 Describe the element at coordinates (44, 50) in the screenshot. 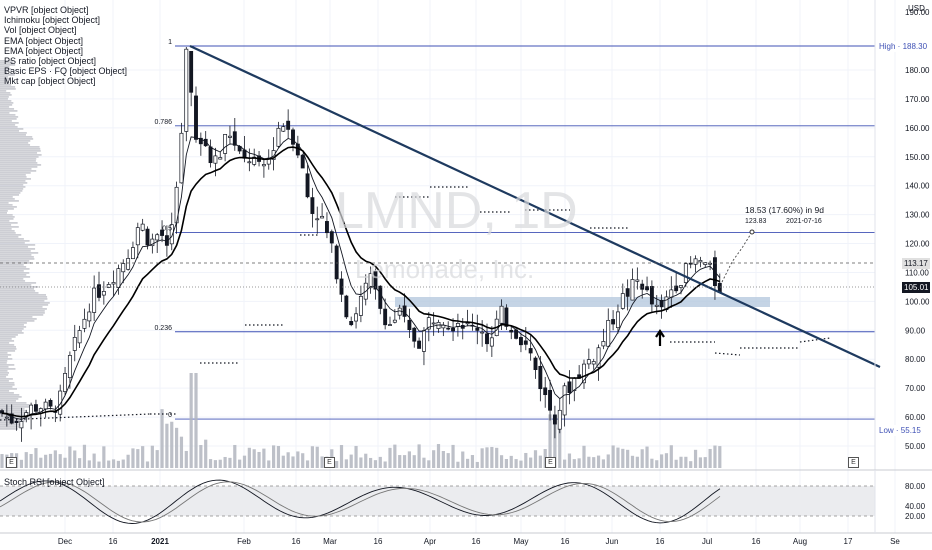

I see `indicator-ema-2: EMA [object Object]` at that location.